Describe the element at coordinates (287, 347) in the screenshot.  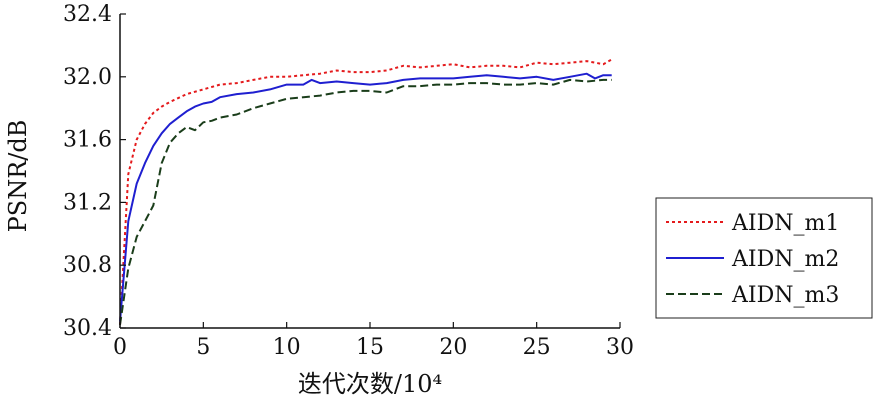
I see `x-tick-label-10: 10` at that location.